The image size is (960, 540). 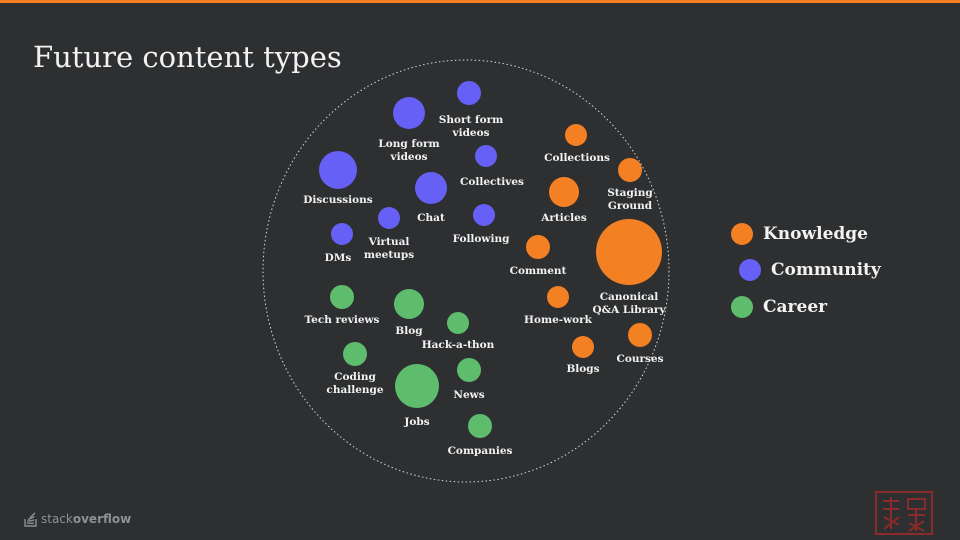 What do you see at coordinates (342, 320) in the screenshot?
I see `label-tech-reviews: Tech reviews` at bounding box center [342, 320].